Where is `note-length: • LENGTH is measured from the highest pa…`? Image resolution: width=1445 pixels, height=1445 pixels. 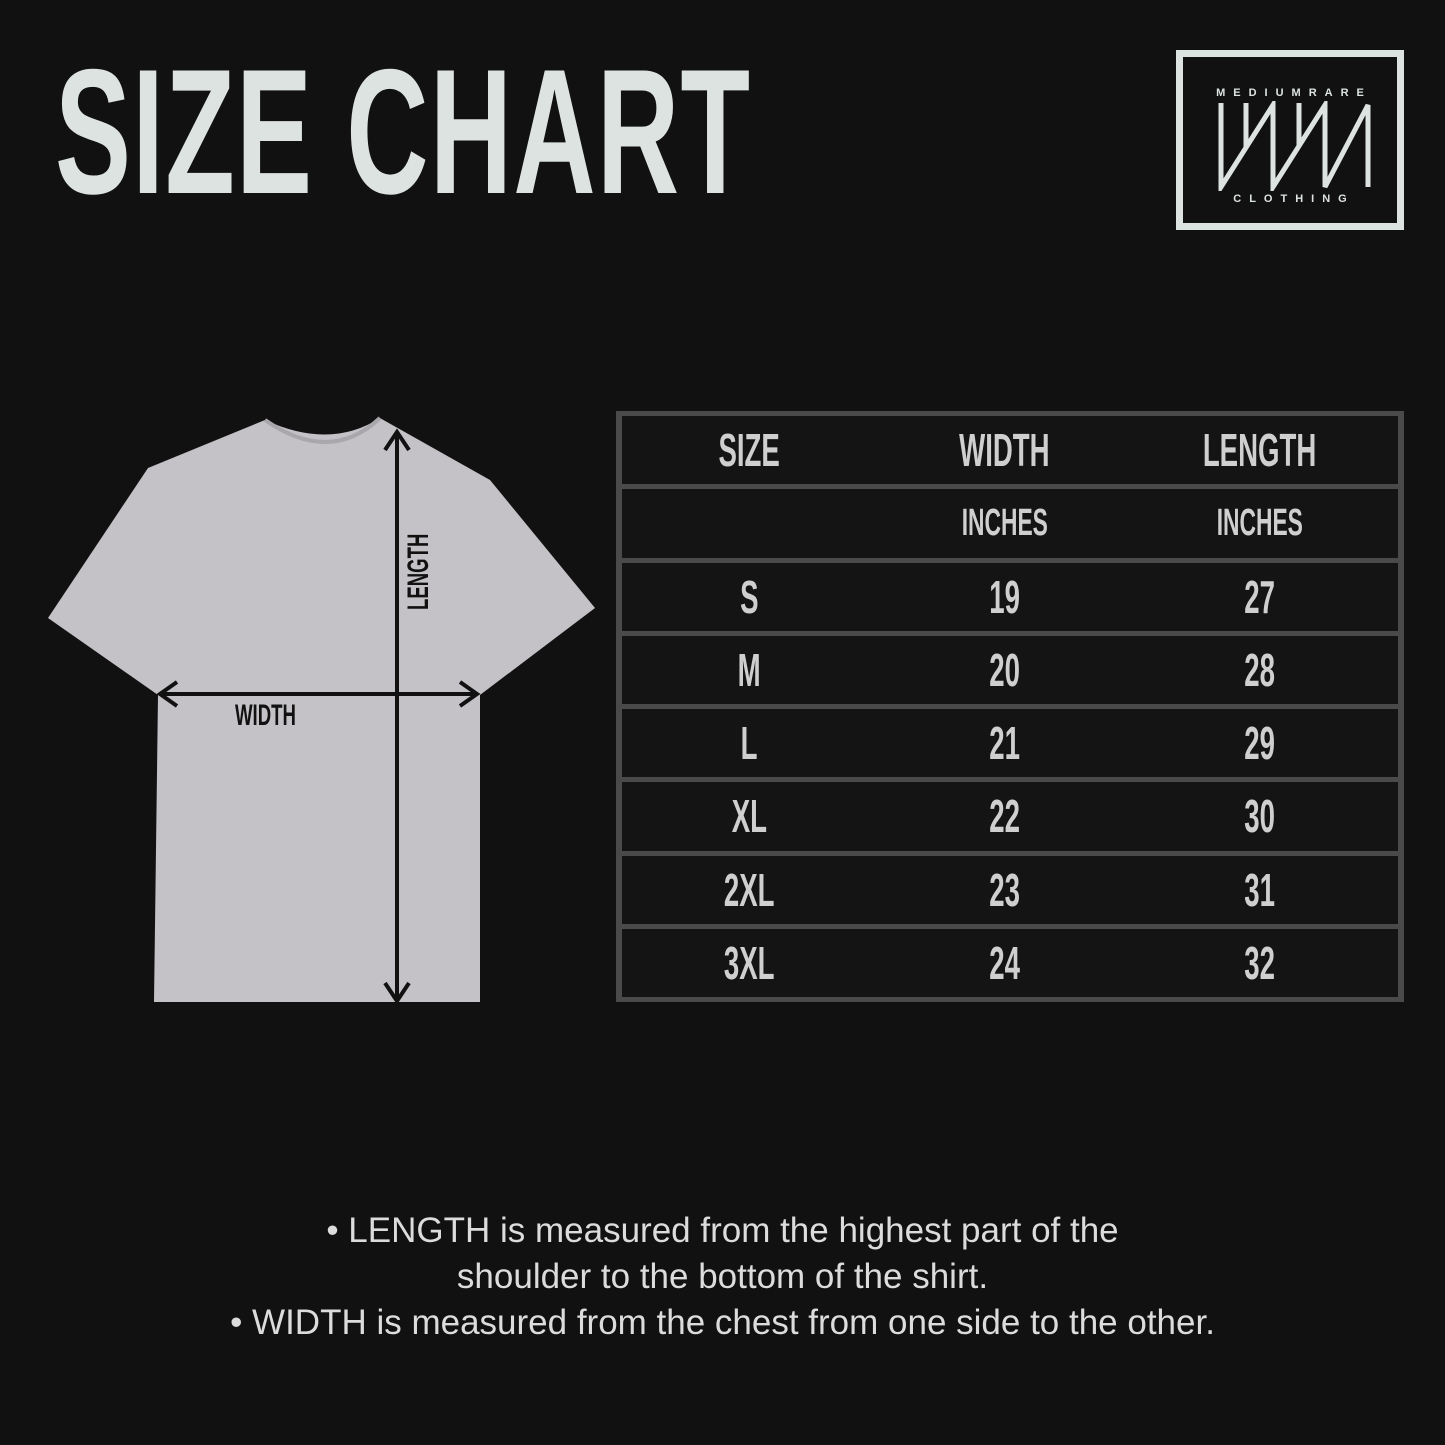 note-length: • LENGTH is measured from the highest pa… is located at coordinates (722, 1230).